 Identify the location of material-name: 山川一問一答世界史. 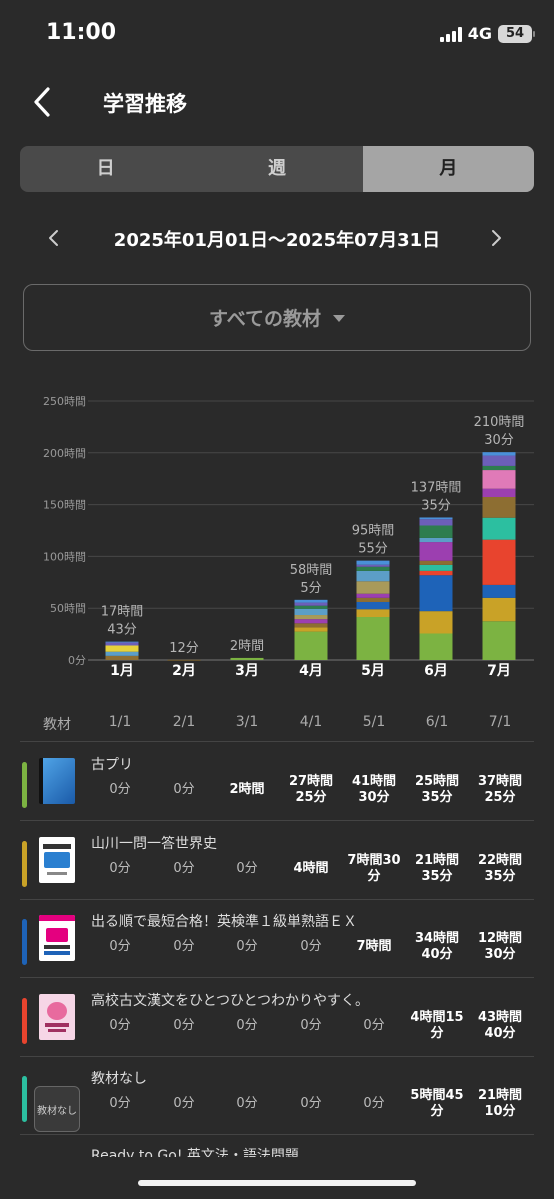
(154, 843).